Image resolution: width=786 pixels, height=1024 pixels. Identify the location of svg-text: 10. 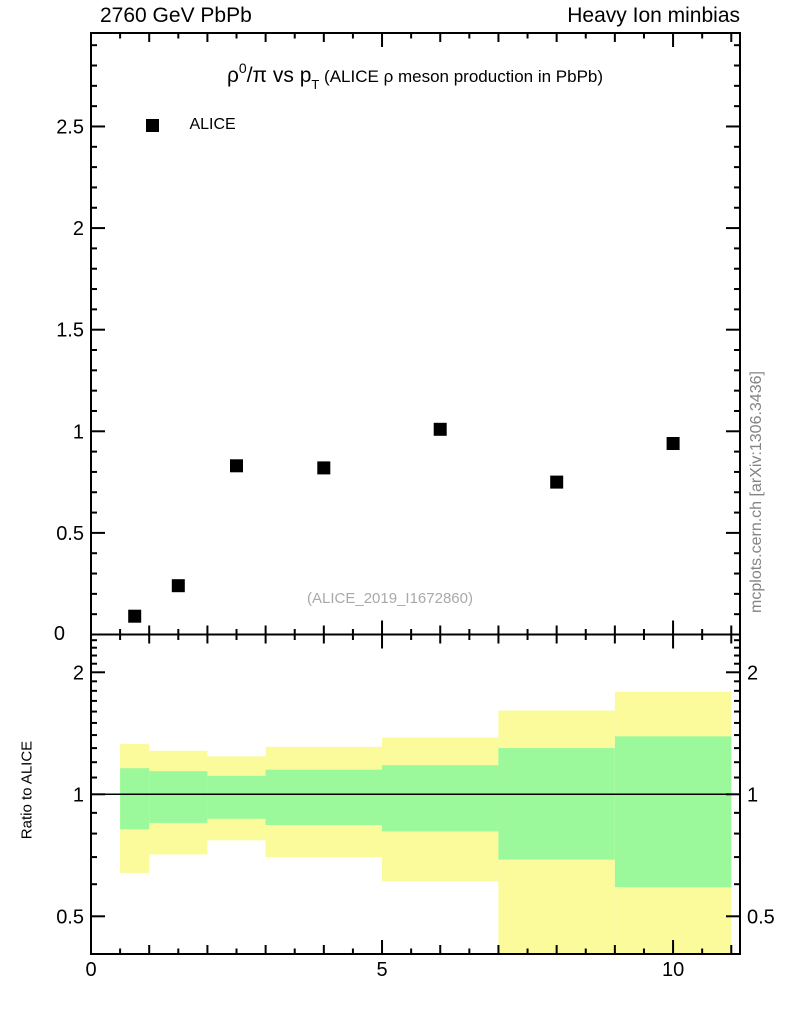
(673, 970).